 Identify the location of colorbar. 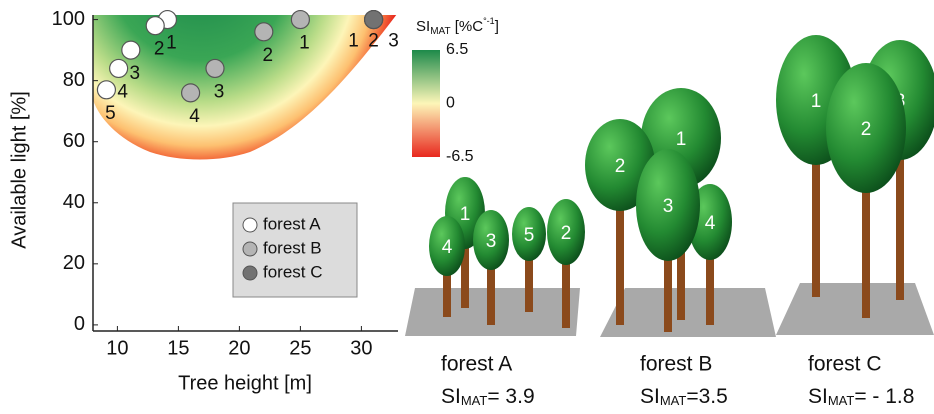
(426, 103).